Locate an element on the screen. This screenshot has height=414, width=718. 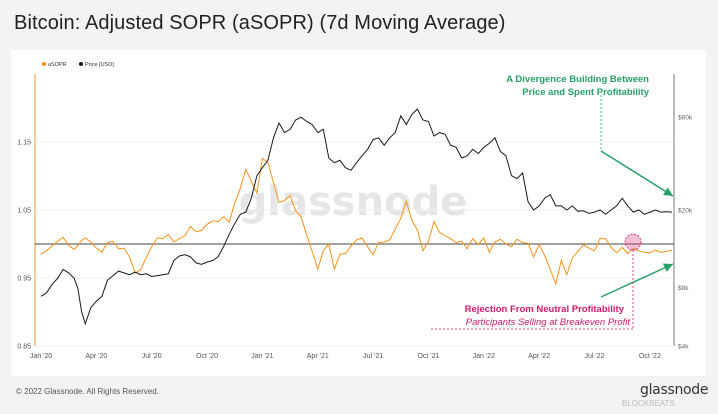
y-right-tick-label: $60k is located at coordinates (685, 118).